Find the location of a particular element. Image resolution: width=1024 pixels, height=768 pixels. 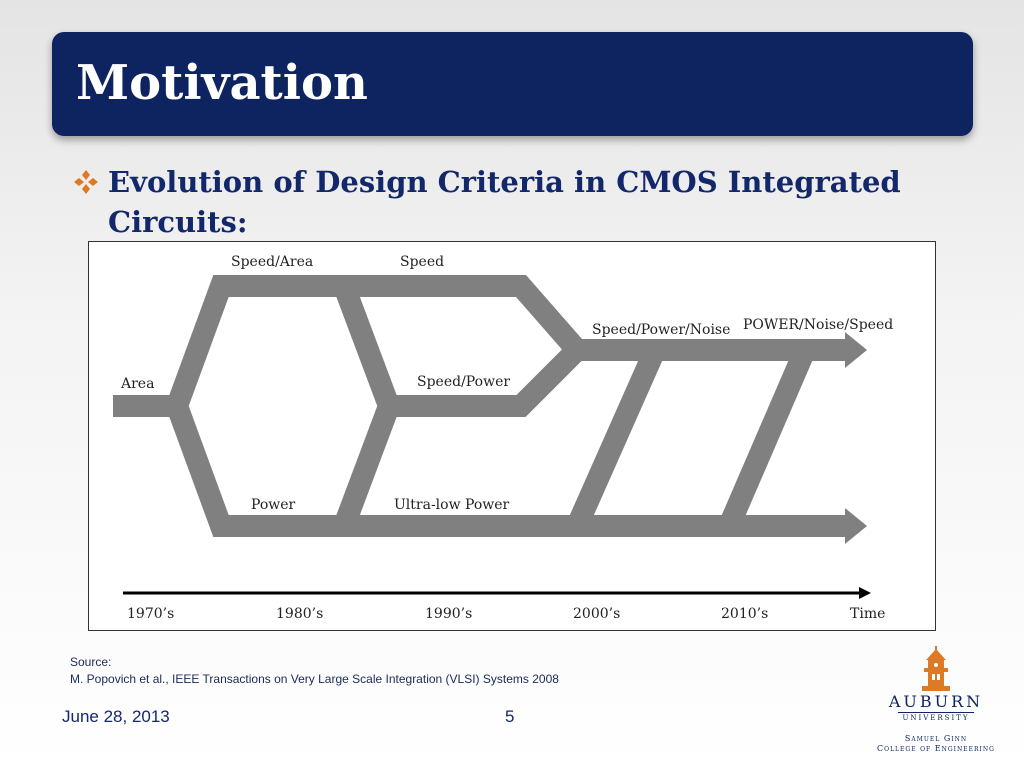

title-bar: Motivation is located at coordinates (512, 84).